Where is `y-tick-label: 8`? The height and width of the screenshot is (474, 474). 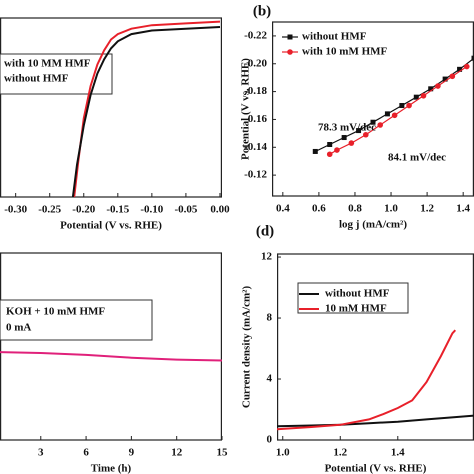 y-tick-label: 8 is located at coordinates (270, 318).